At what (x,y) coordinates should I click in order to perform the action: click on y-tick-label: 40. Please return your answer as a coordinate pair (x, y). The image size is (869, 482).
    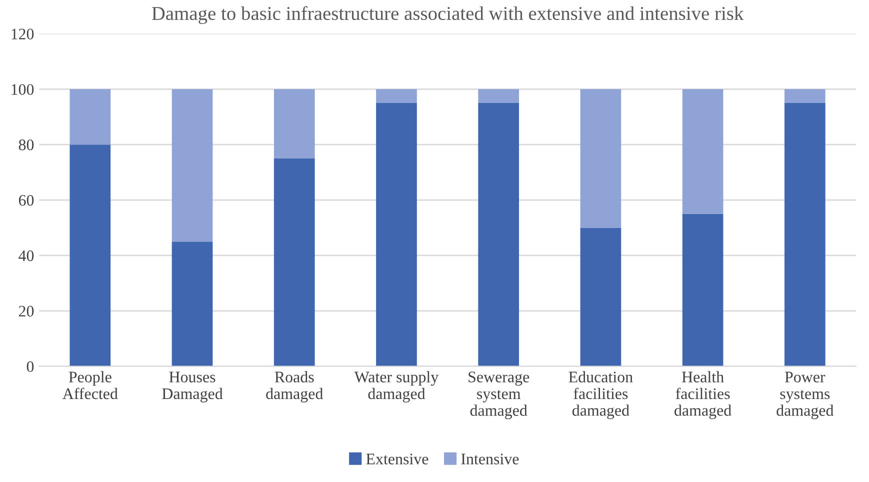
    Looking at the image, I should click on (26, 256).